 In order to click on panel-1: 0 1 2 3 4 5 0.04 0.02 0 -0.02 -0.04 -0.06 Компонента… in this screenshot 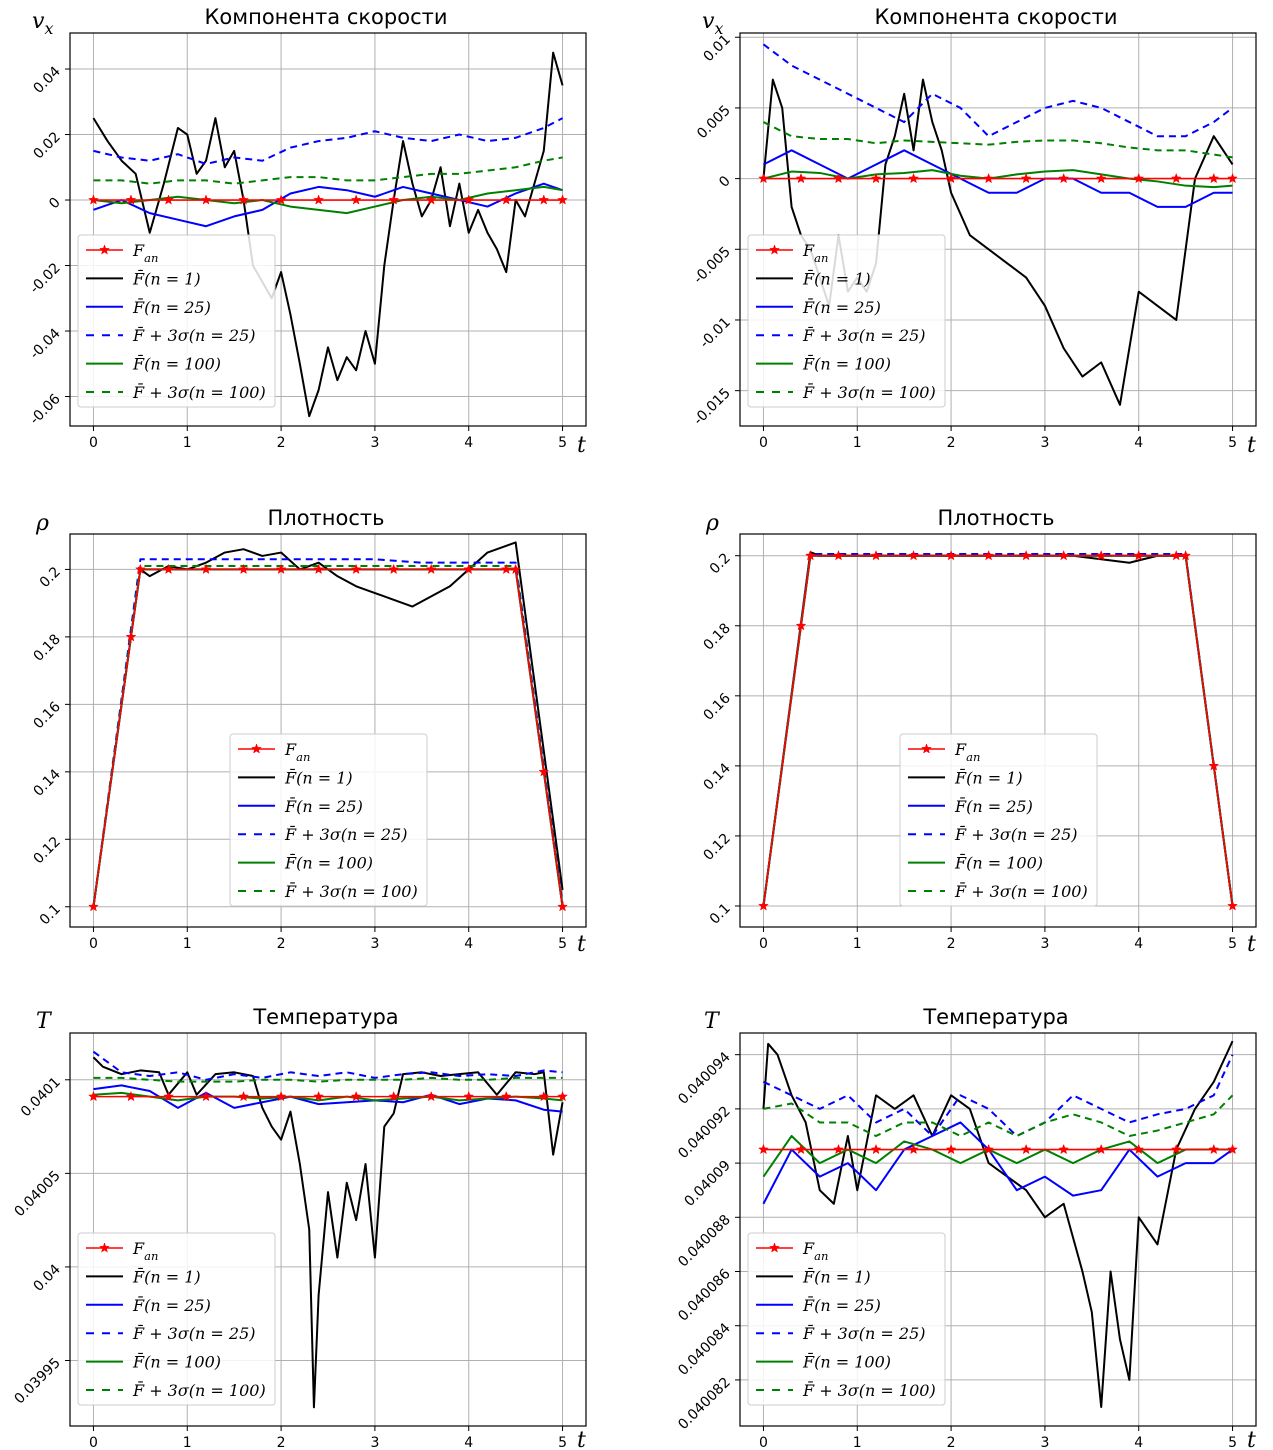, I will do `click(307, 231)`.